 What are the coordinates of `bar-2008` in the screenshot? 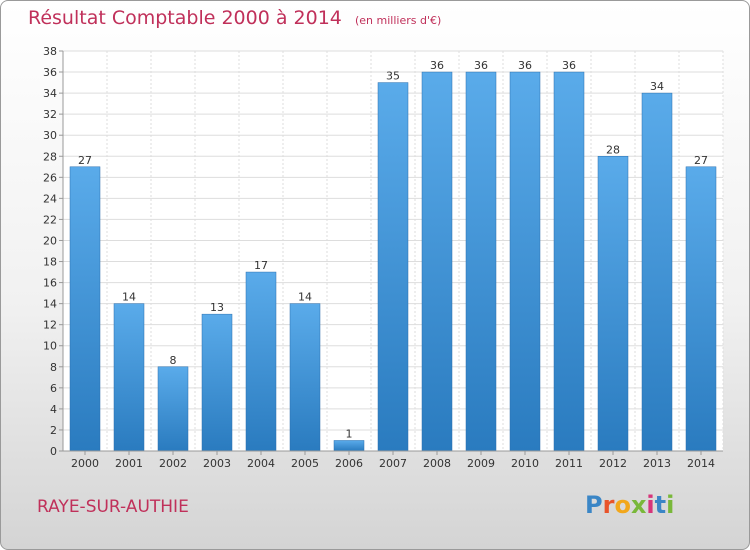 It's located at (437, 261).